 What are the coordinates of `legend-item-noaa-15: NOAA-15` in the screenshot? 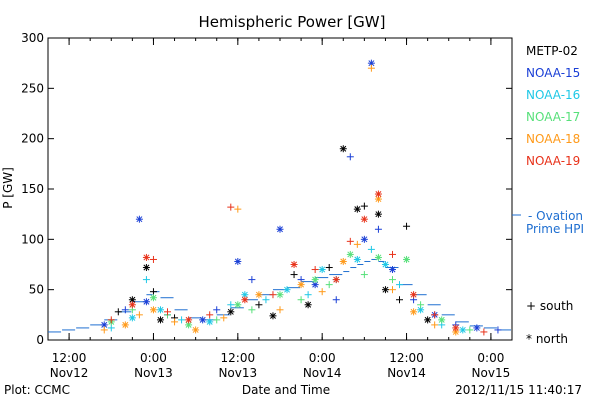 It's located at (553, 73).